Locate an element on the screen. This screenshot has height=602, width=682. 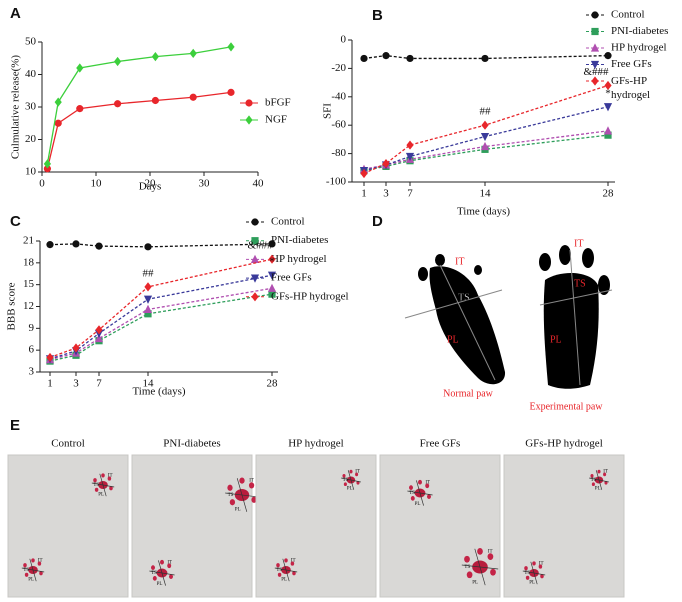
photo-title: HP hydrogel is located at coordinates (316, 444).